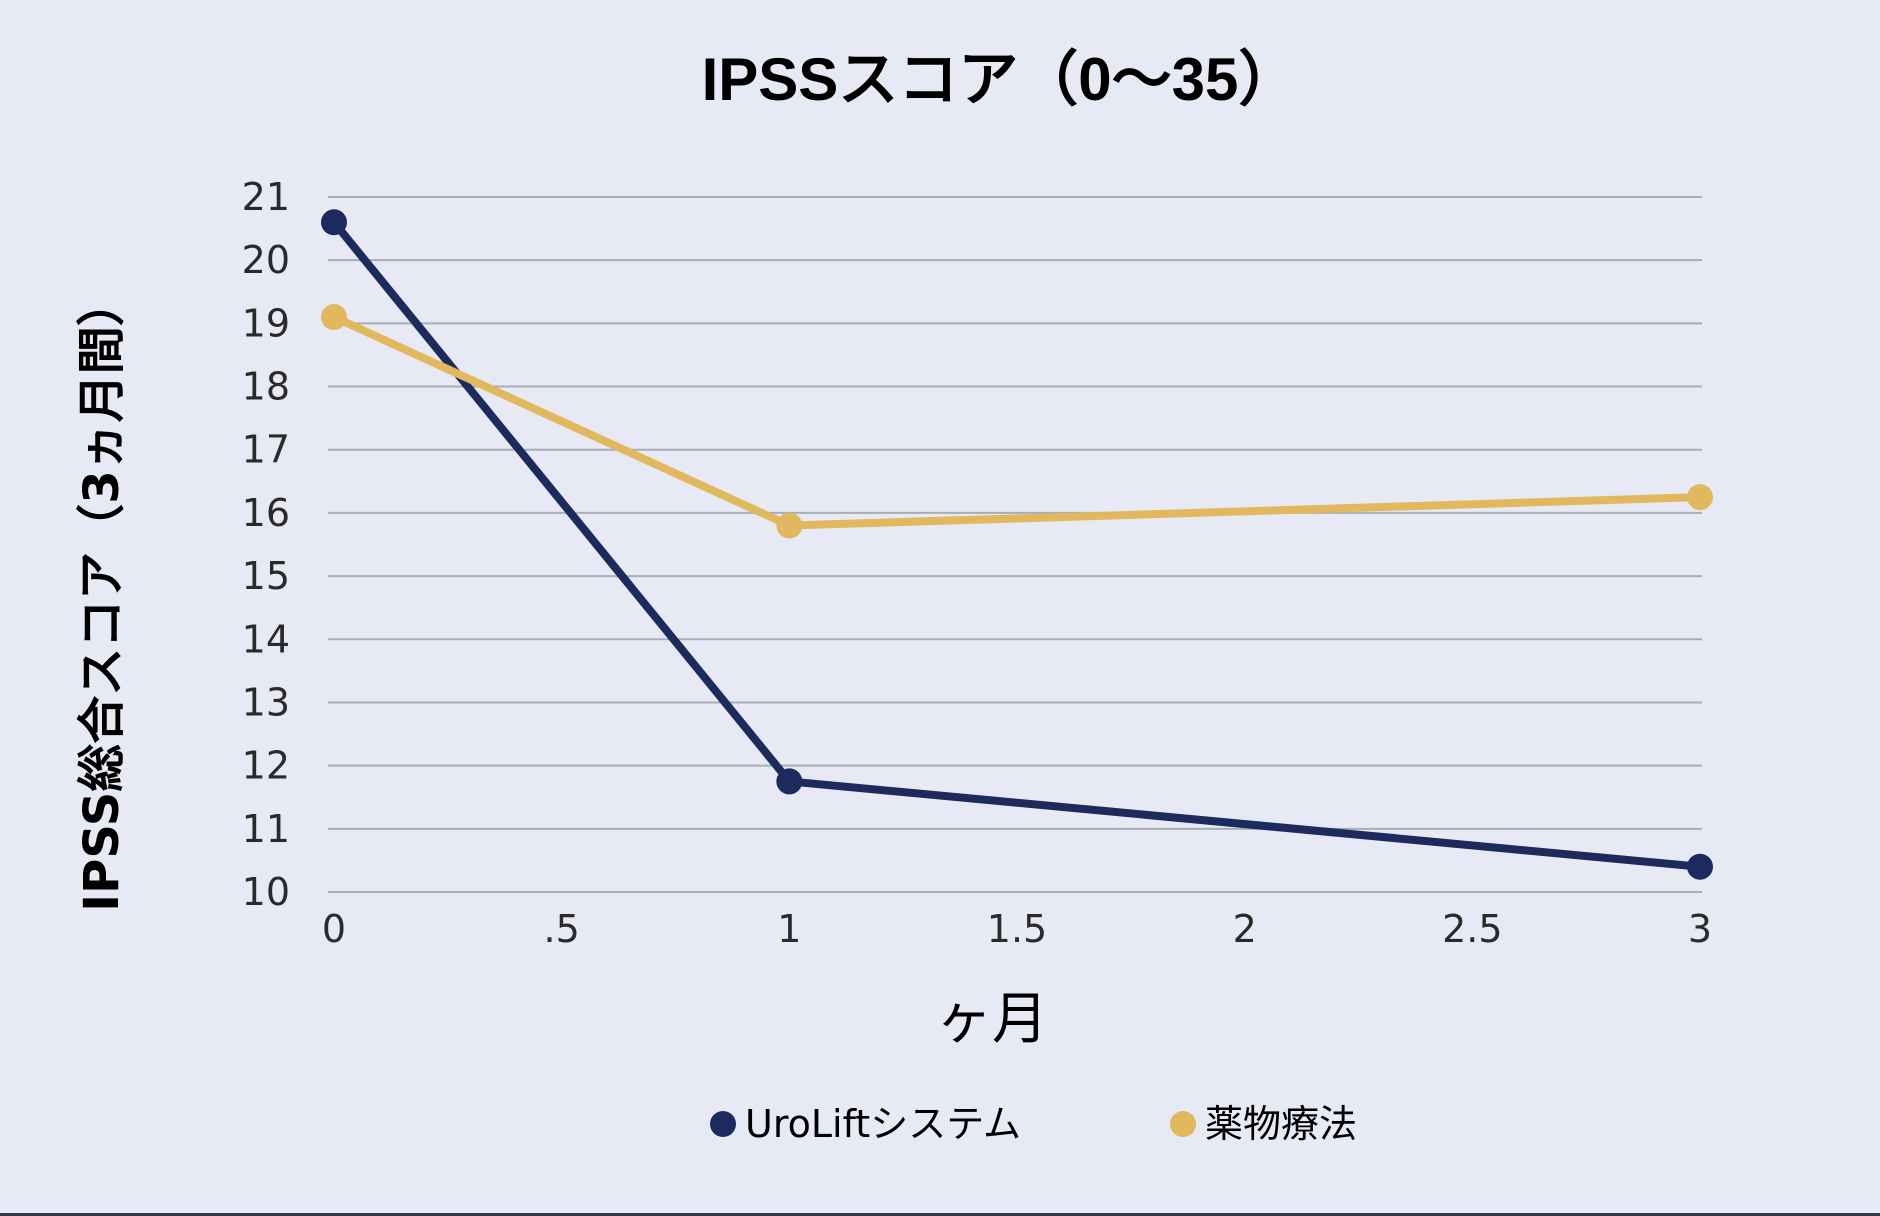  Describe the element at coordinates (266, 892) in the screenshot. I see `y-tick-label: 10` at that location.